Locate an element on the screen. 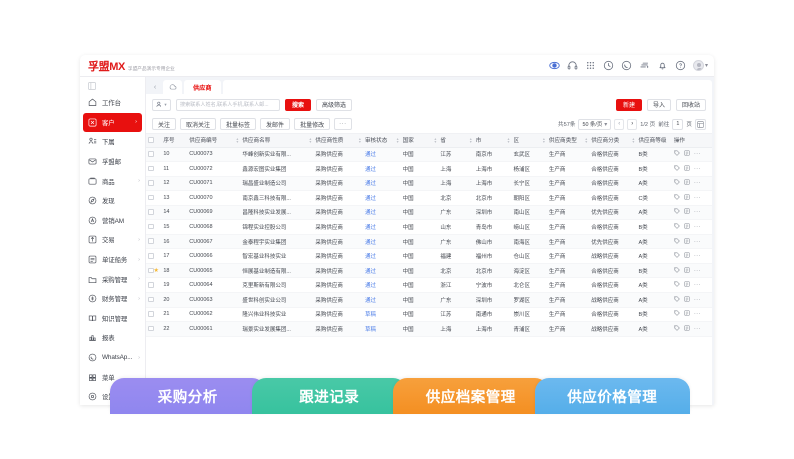 This screenshot has width=794, height=459. cell-name: 瑞昌盛业制造公司 is located at coordinates (277, 184).